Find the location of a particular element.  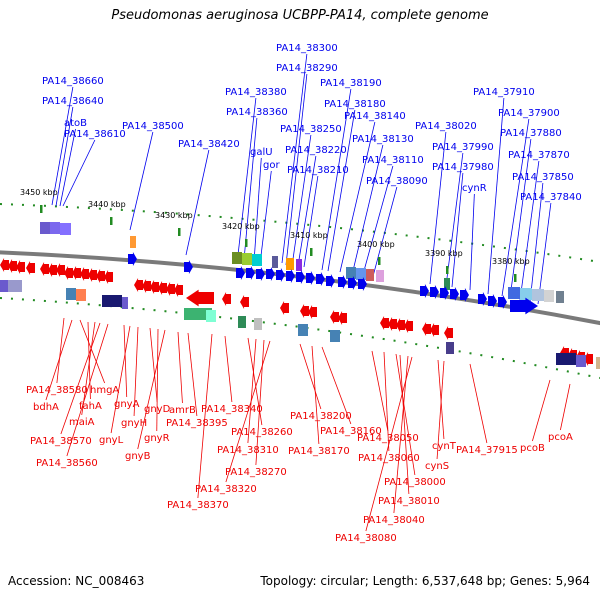

gene-label-pa14-38580: PA14_38580 is located at coordinates (57, 390).